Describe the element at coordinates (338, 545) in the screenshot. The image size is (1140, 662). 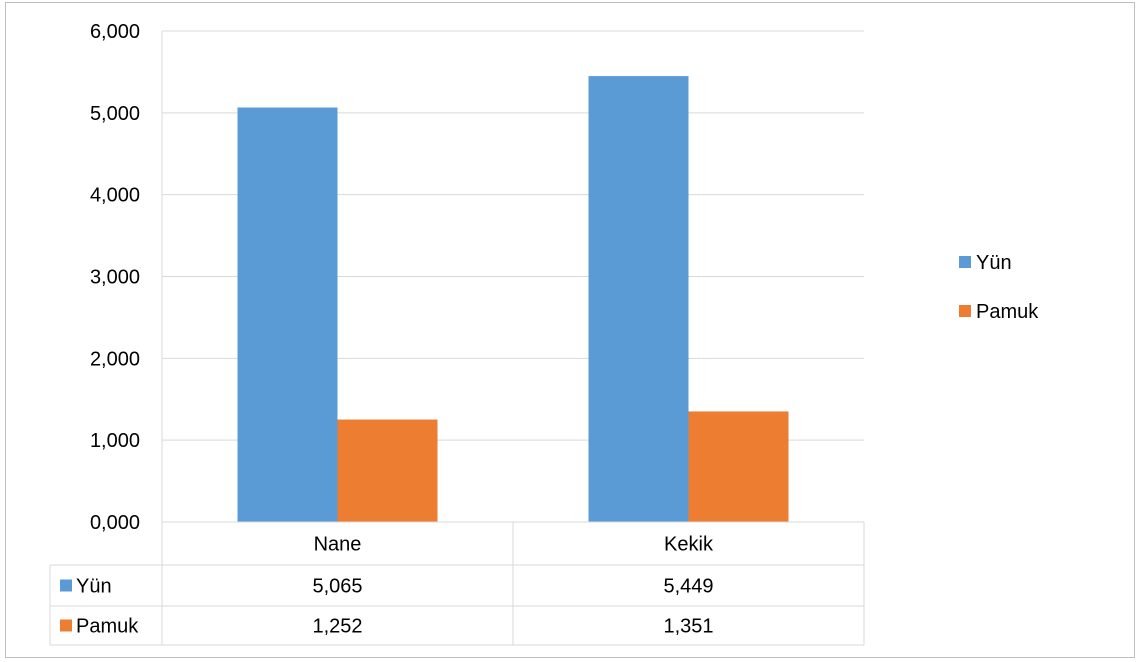
I see `x-category-label: Nane` at that location.